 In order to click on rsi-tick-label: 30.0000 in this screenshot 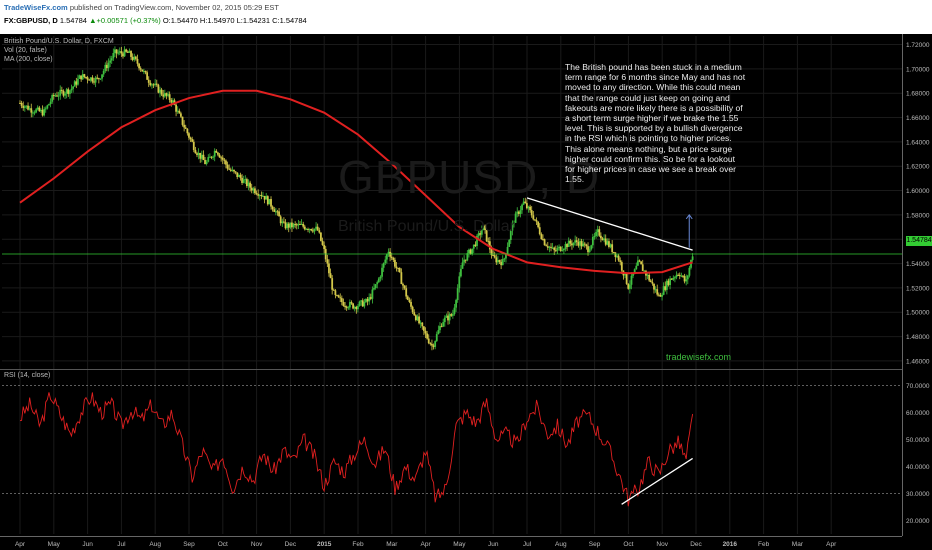, I will do `click(918, 494)`.